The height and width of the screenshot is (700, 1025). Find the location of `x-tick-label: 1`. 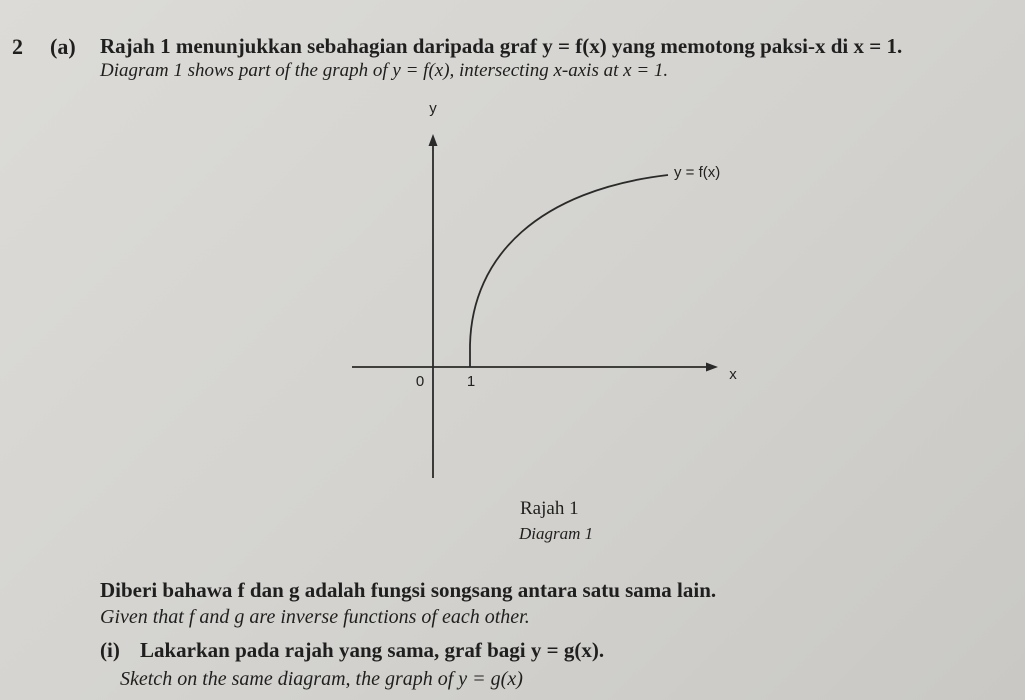

x-tick-label: 1 is located at coordinates (471, 381).